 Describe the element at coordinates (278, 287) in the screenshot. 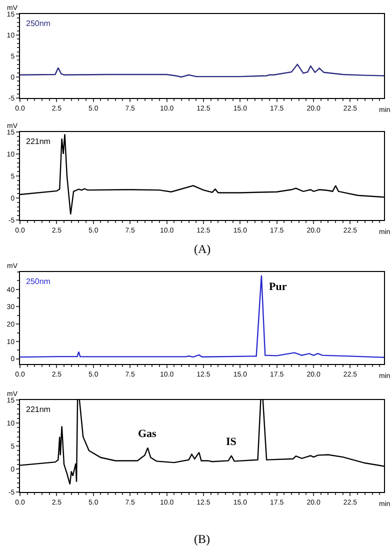

I see `annotation: Pur` at that location.